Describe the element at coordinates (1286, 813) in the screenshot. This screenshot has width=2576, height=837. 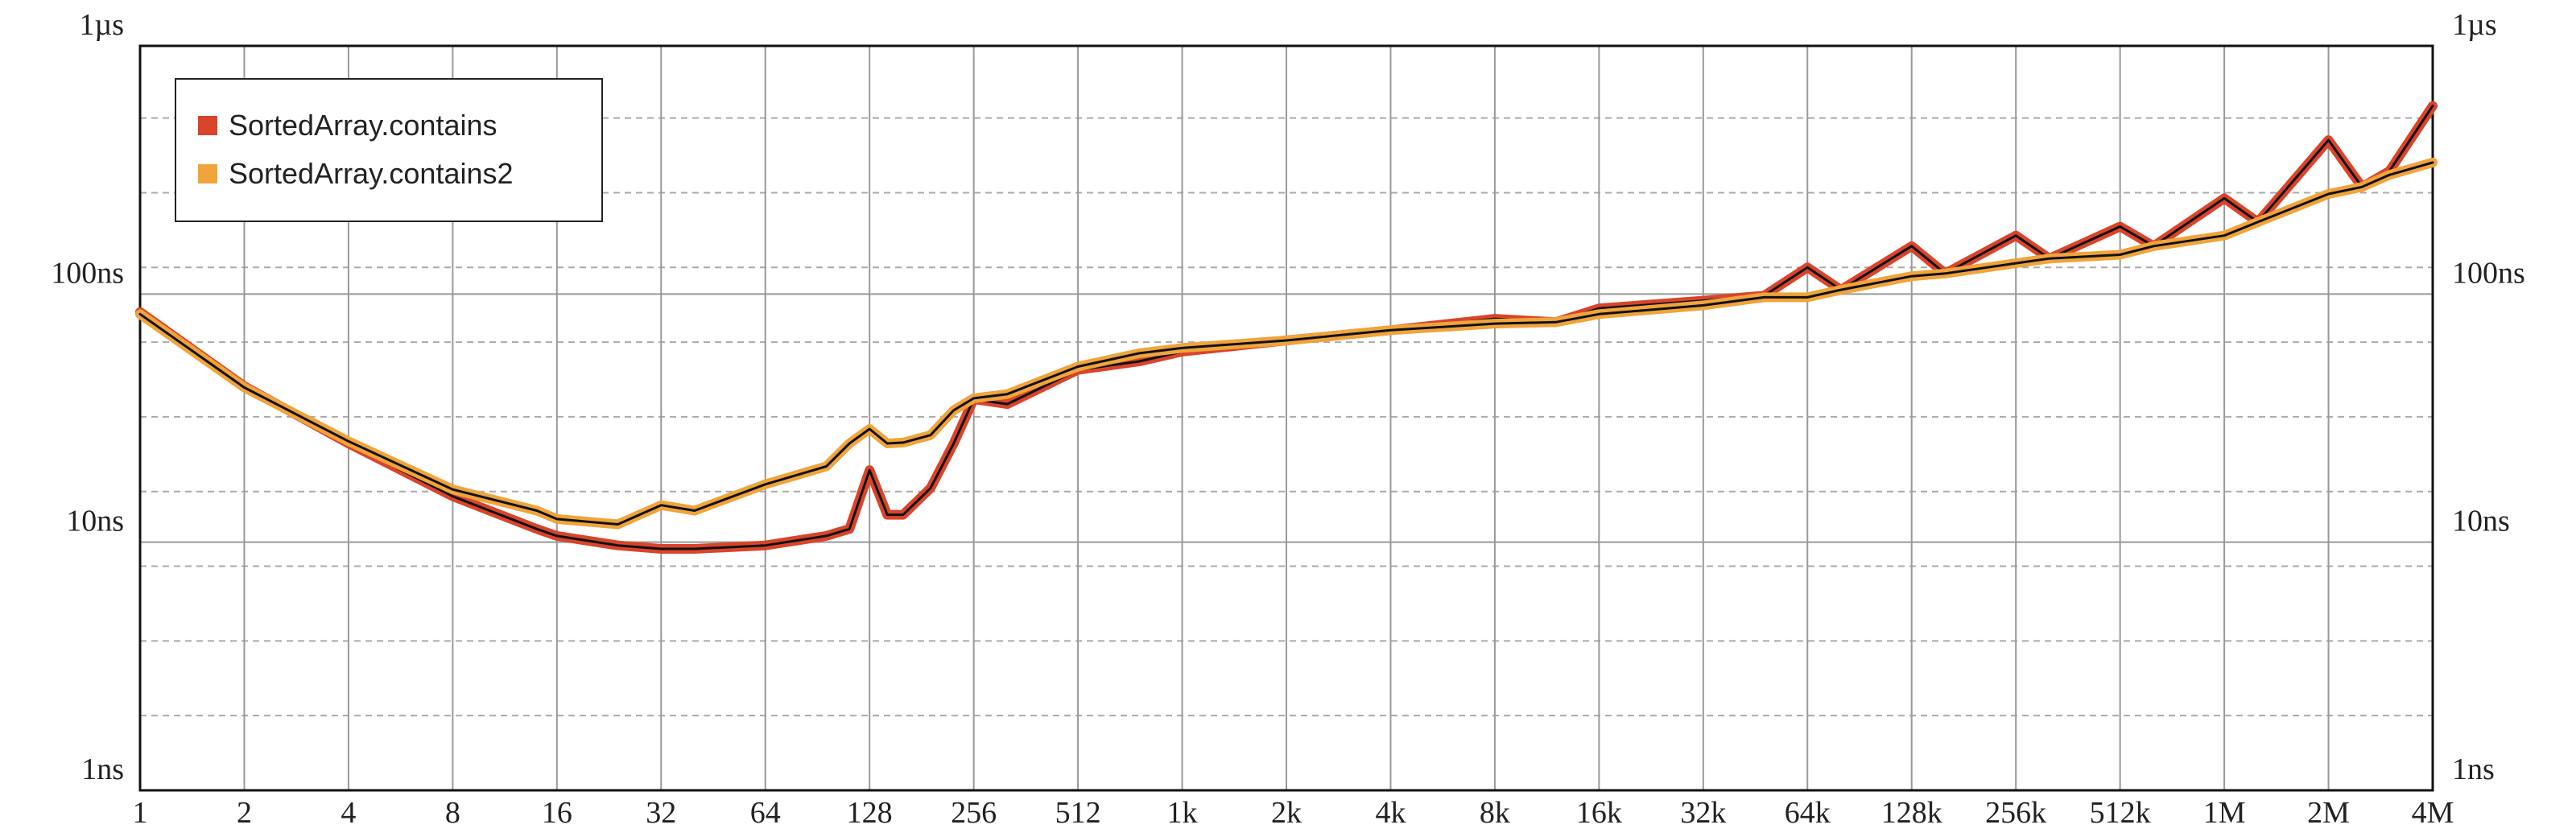
I see `x-tick-label: 2k` at that location.